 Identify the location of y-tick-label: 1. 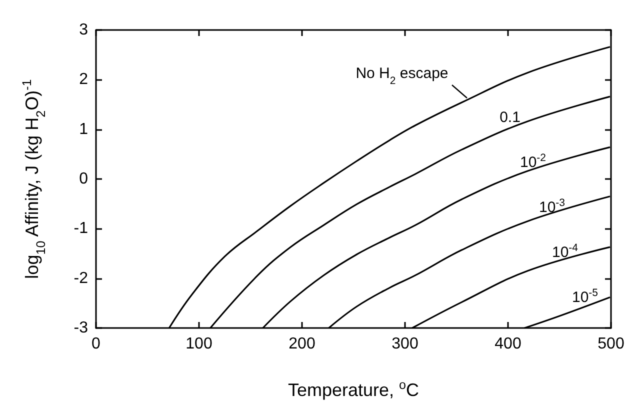
(83, 129).